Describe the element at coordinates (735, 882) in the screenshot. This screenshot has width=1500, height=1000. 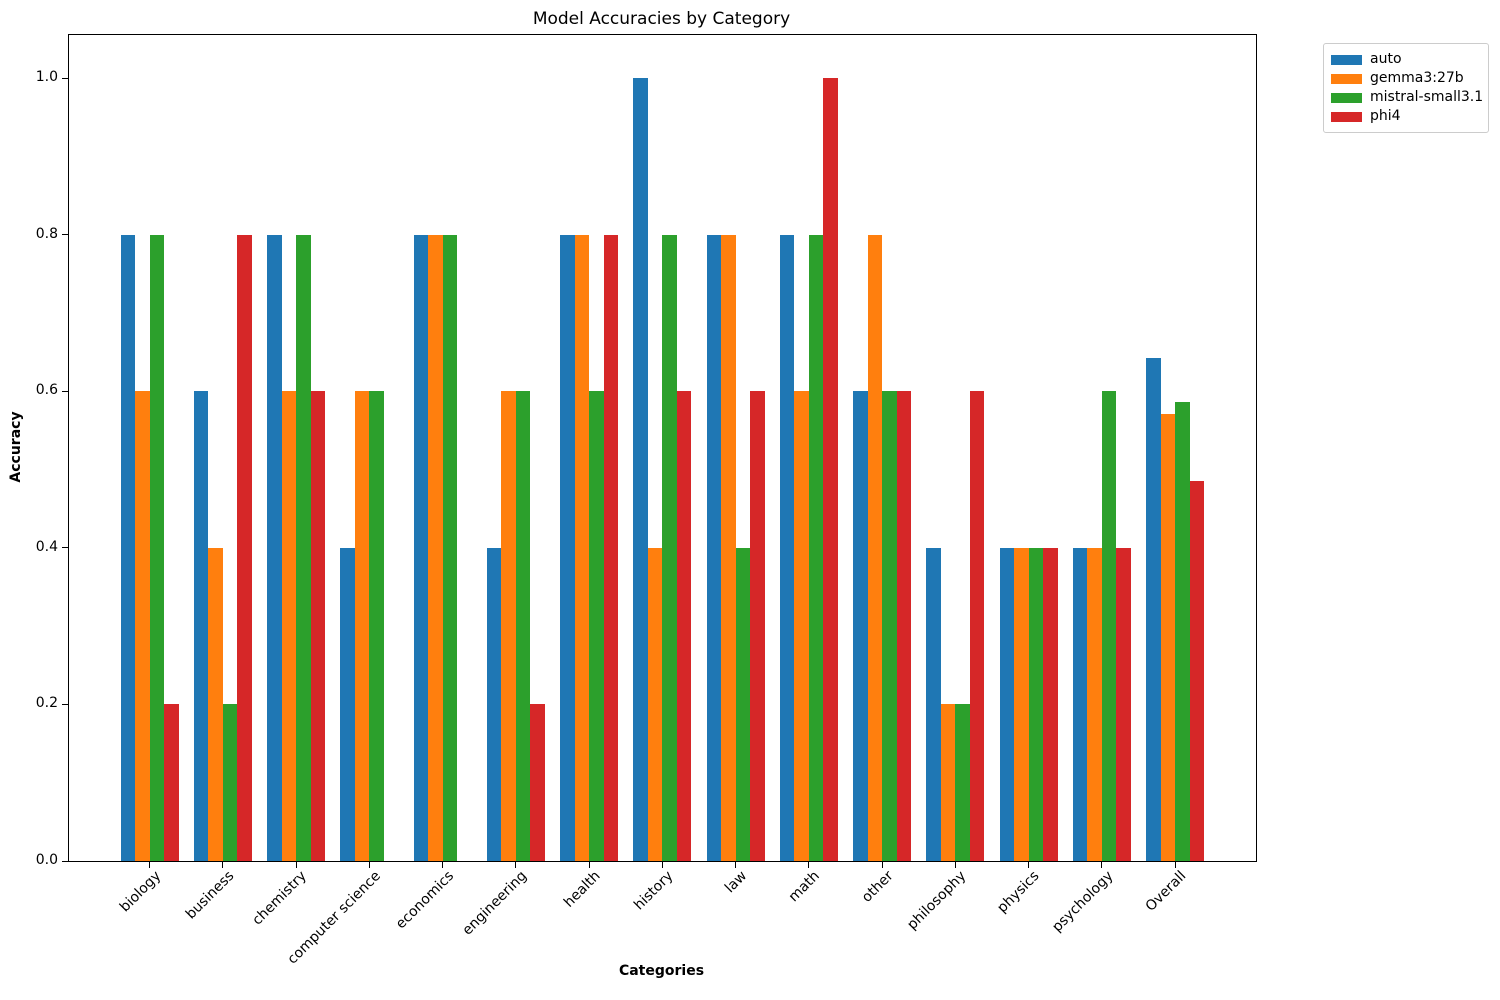
I see `x-tick-label: law` at that location.